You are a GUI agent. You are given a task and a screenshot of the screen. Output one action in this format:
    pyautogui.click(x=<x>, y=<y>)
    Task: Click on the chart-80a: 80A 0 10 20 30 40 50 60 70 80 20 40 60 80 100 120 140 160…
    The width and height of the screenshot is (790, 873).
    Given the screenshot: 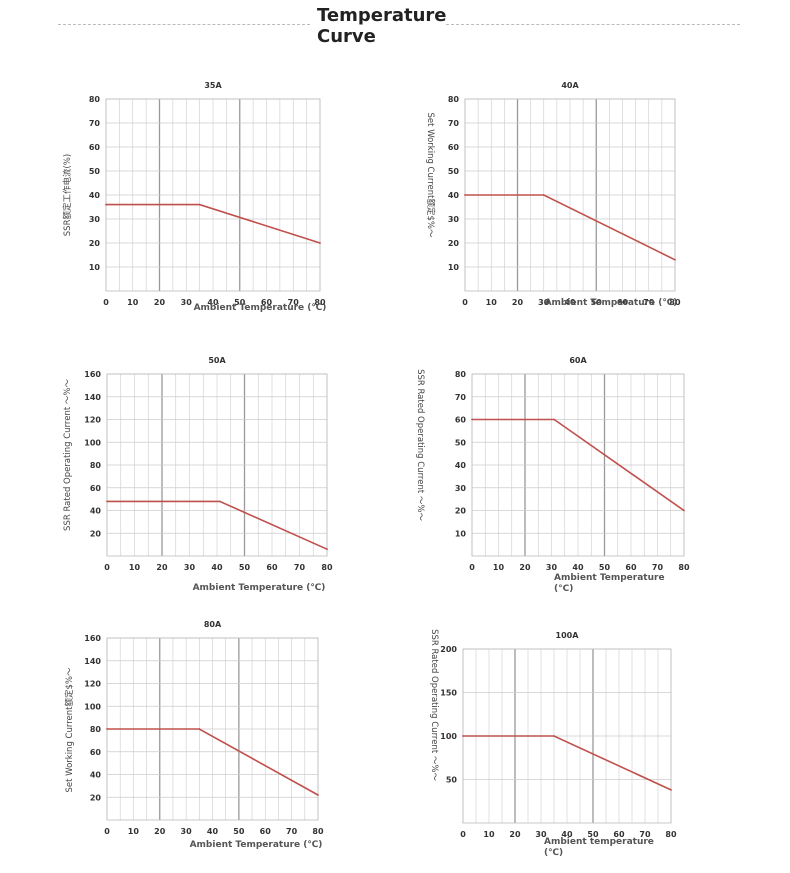 What is the action you would take?
    pyautogui.click(x=194, y=735)
    